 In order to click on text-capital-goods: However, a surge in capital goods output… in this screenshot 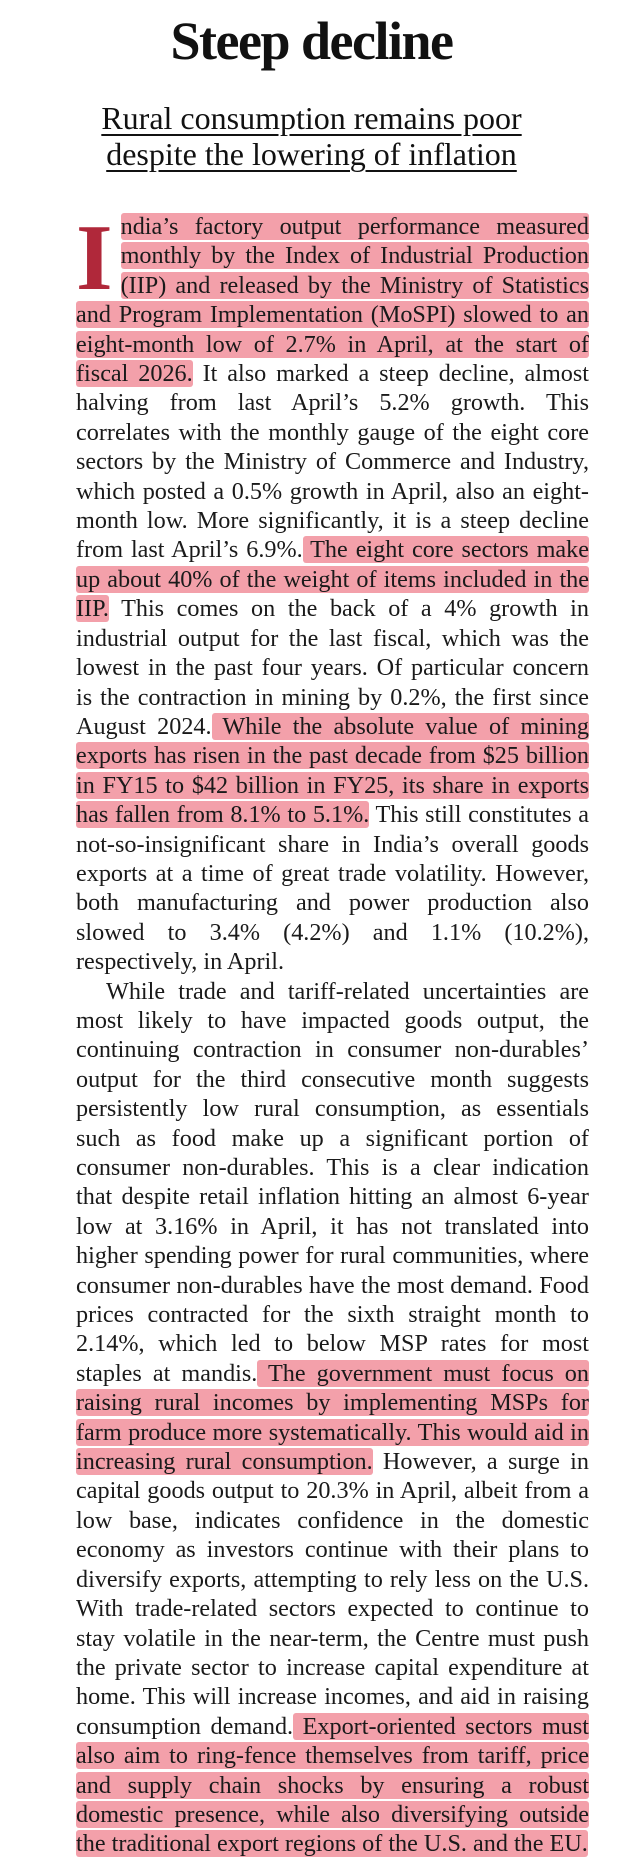, I will do `click(332, 1594)`.